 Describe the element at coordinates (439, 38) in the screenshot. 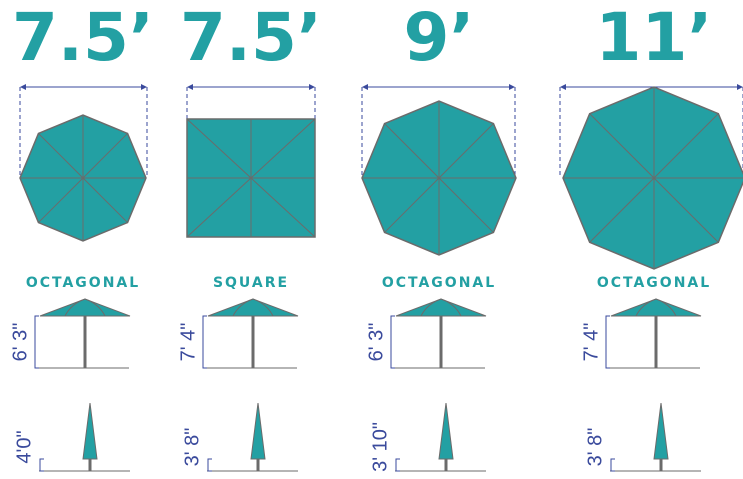

I see `size-label: 9’` at that location.